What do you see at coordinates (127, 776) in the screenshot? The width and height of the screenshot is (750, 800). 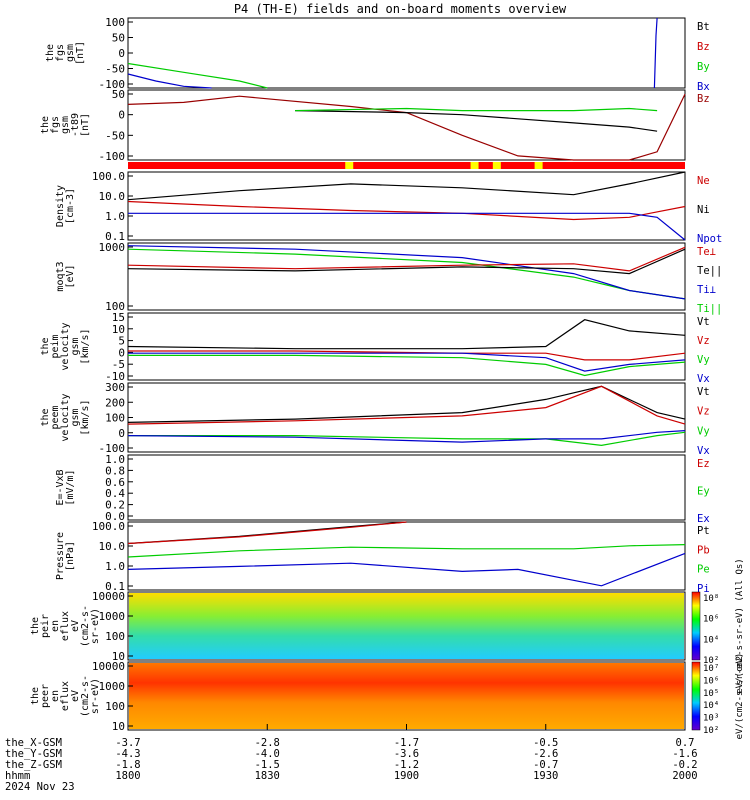 I see `footer-value: 1800` at bounding box center [127, 776].